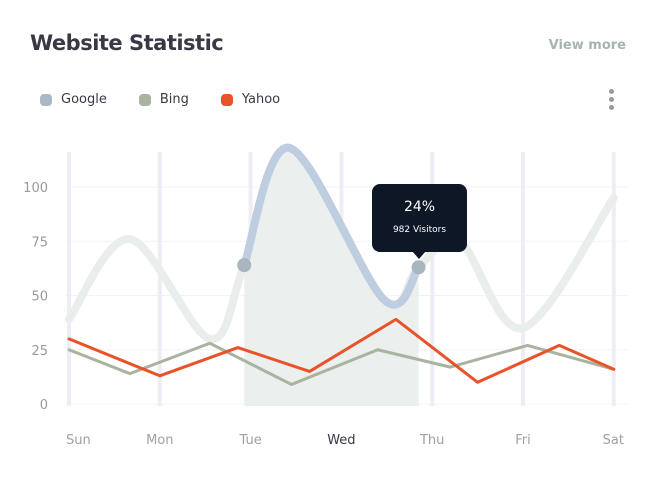 This screenshot has width=656, height=477. Describe the element at coordinates (587, 45) in the screenshot. I see `view-more-link: View more` at that location.